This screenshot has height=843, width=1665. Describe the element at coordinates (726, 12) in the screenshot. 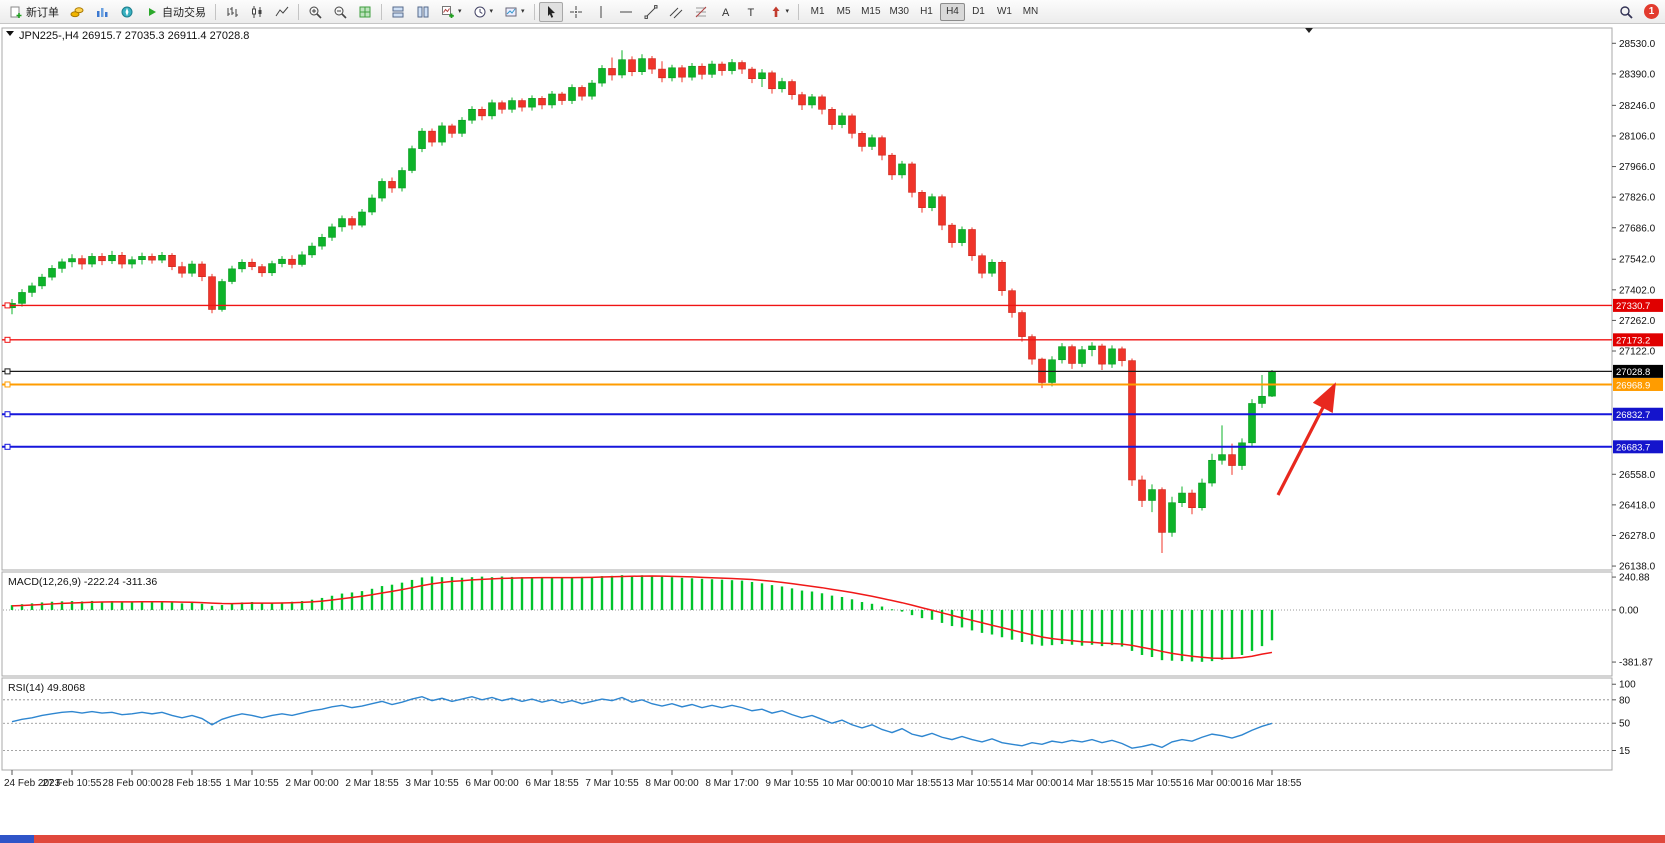

I see `text-tool-button: A` at that location.